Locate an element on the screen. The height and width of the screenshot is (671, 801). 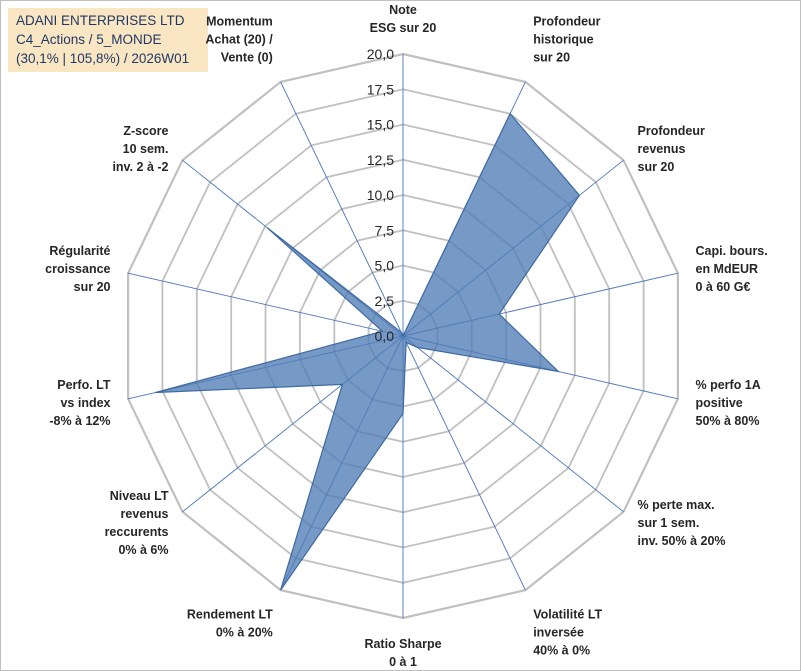
axis-label: % perfo 1A positive 50% à 80% is located at coordinates (728, 403).